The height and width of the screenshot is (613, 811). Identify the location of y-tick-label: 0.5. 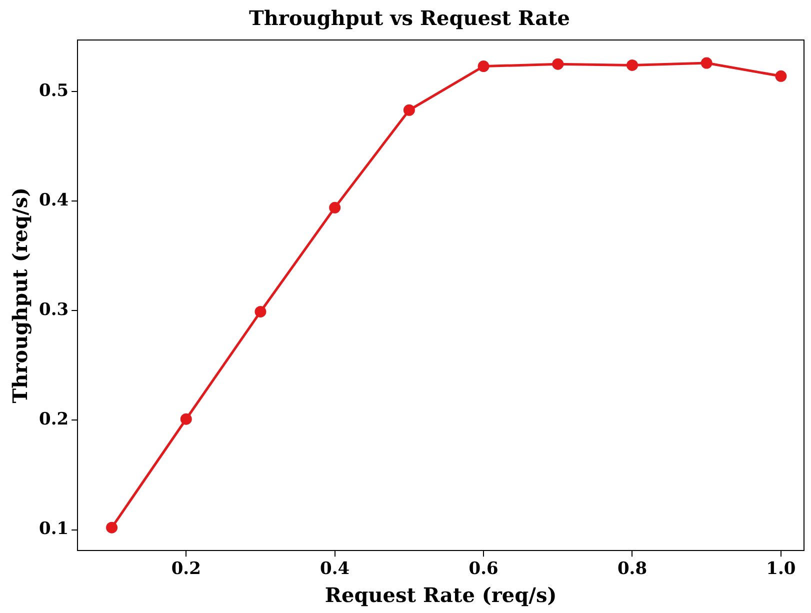
(54, 90).